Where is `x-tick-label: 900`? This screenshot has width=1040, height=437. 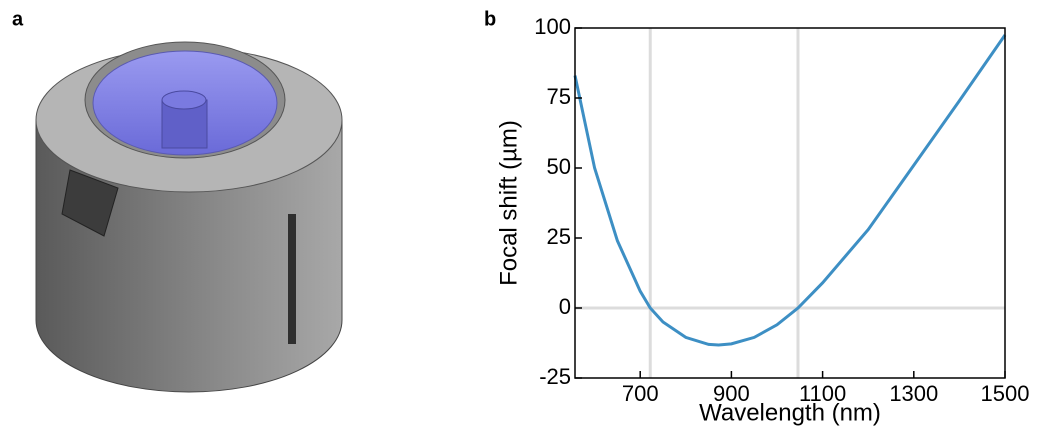 x-tick-label: 900 is located at coordinates (731, 393).